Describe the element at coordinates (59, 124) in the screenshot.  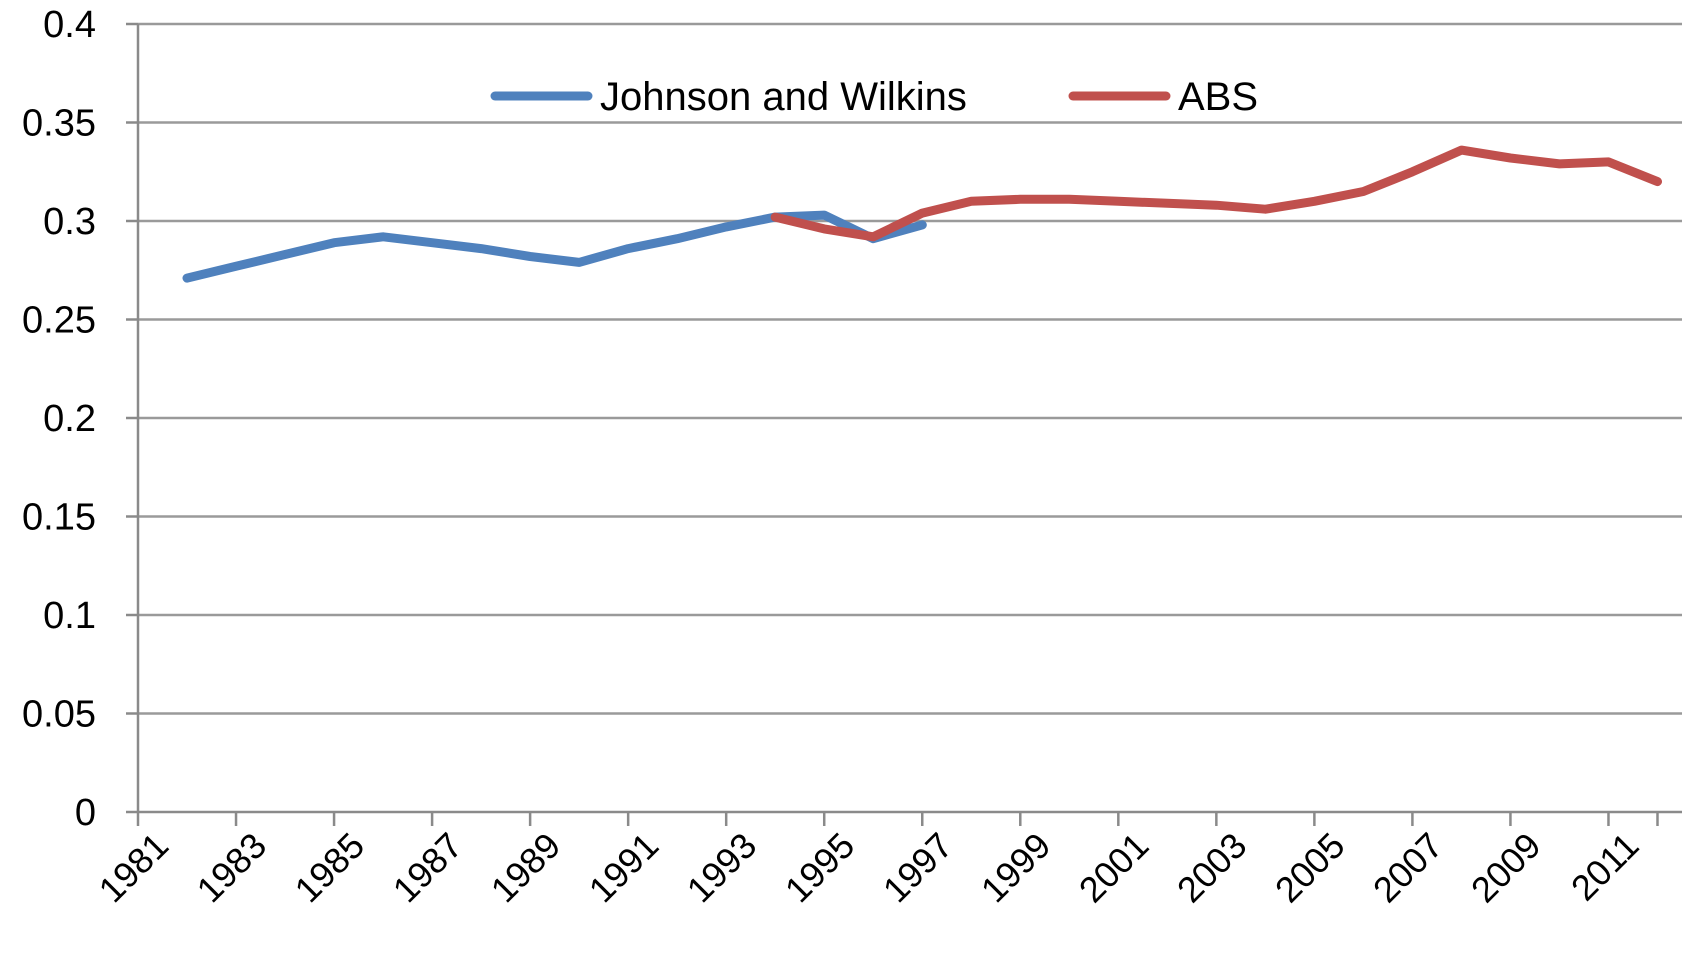
I see `y-tick-label: 0.35` at that location.